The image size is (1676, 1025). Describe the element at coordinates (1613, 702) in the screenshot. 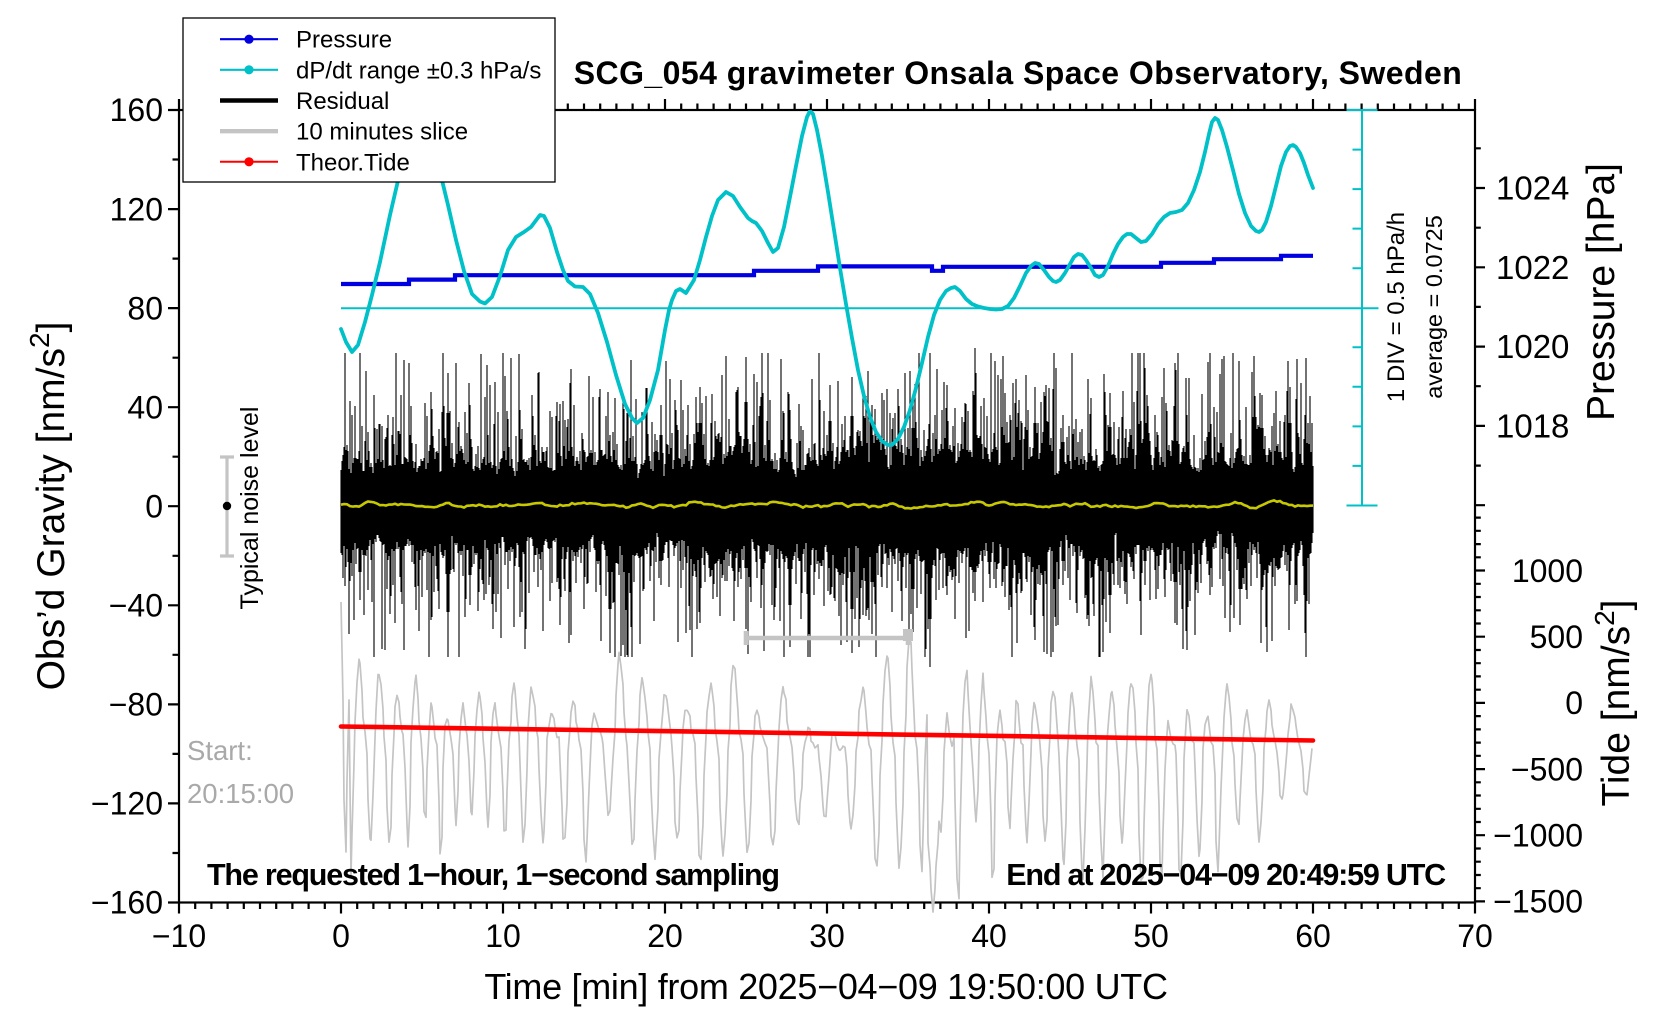

I see `svg-text: Tide [nm/s2]` at that location.